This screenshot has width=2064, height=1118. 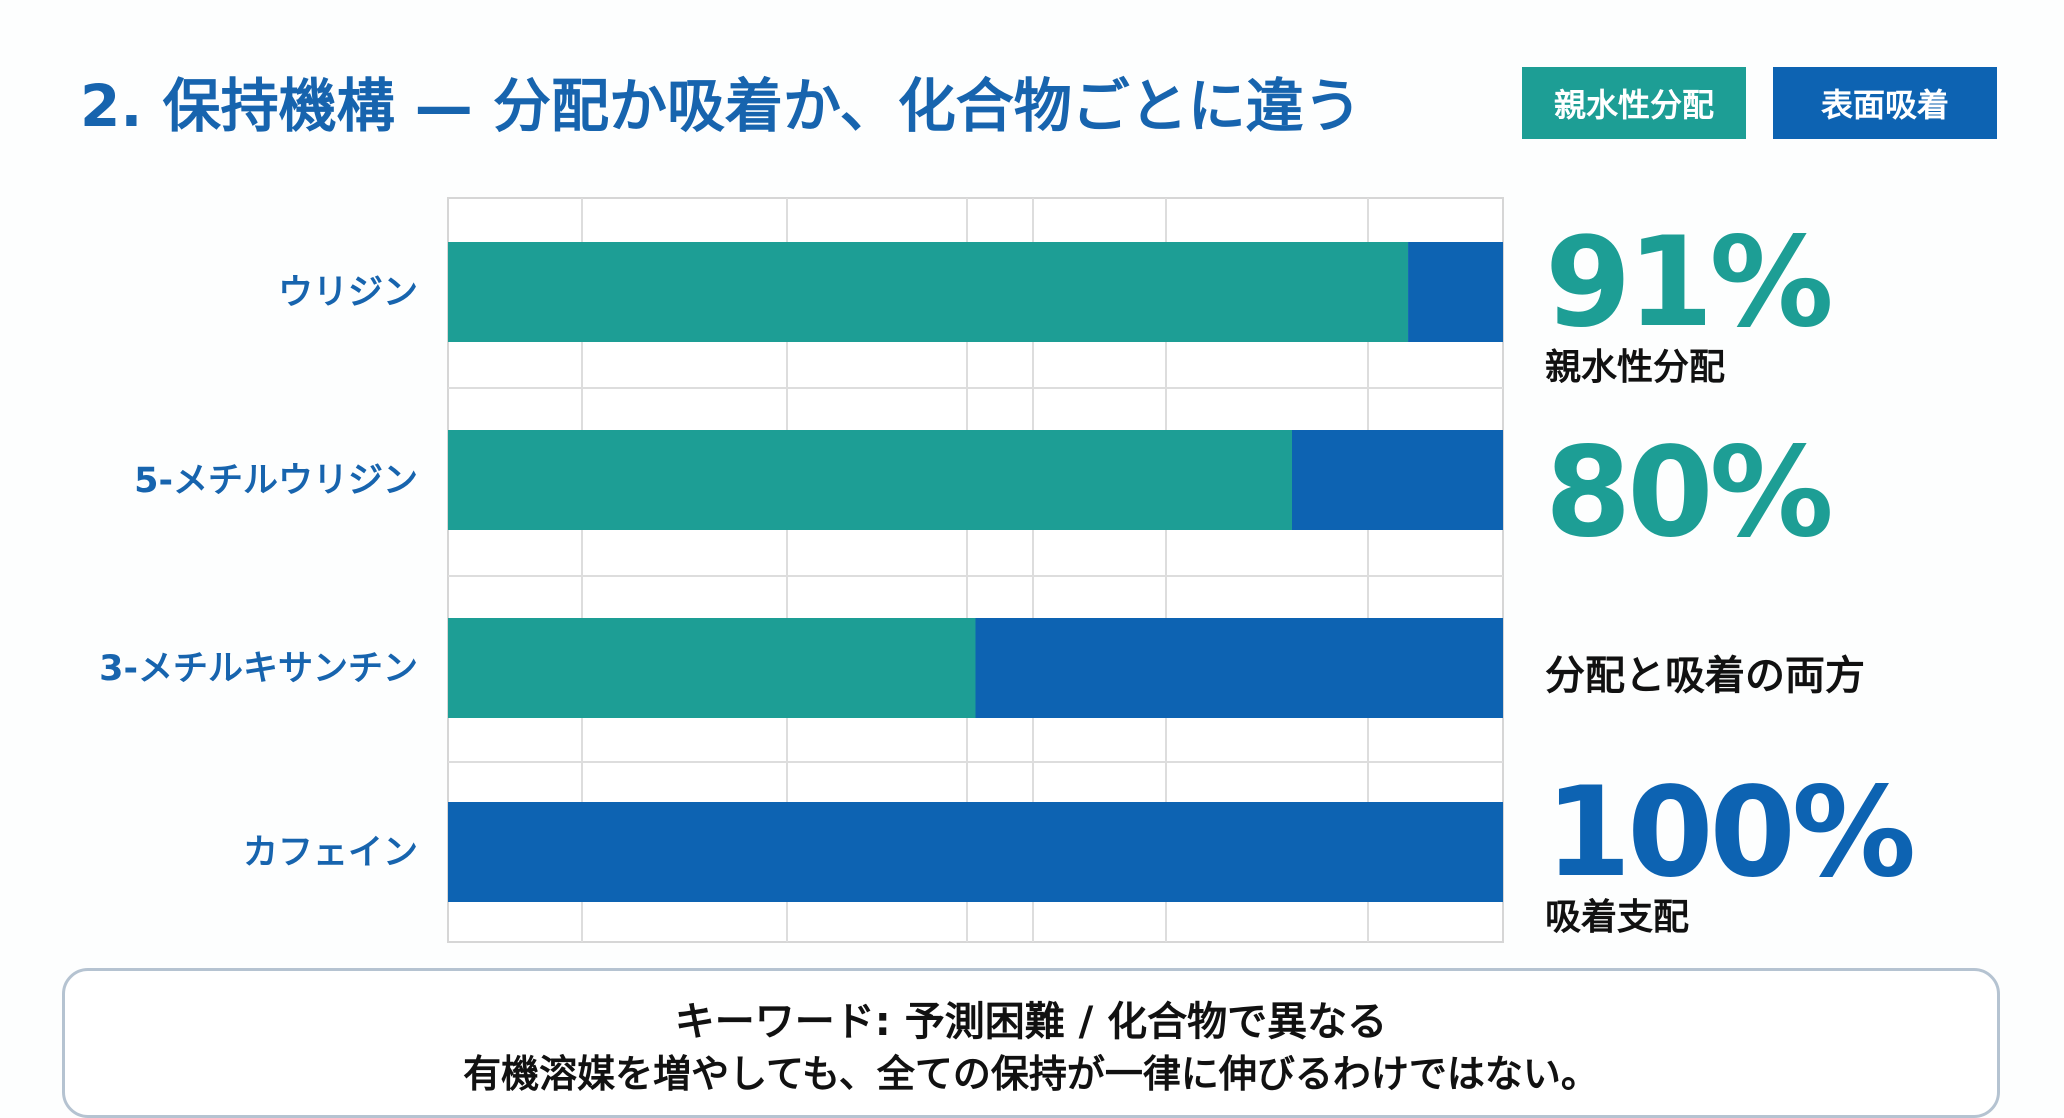 I want to click on bar-methylxanthine-adsorption, so click(x=1239, y=668).